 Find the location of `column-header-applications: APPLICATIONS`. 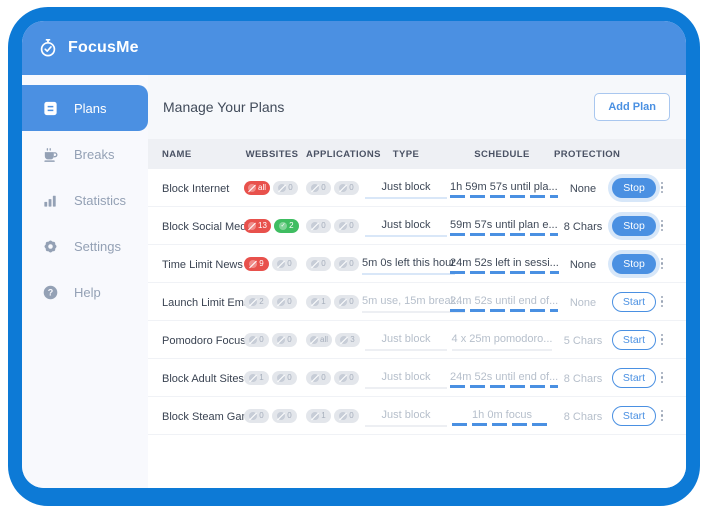

column-header-applications: APPLICATIONS is located at coordinates (343, 154).